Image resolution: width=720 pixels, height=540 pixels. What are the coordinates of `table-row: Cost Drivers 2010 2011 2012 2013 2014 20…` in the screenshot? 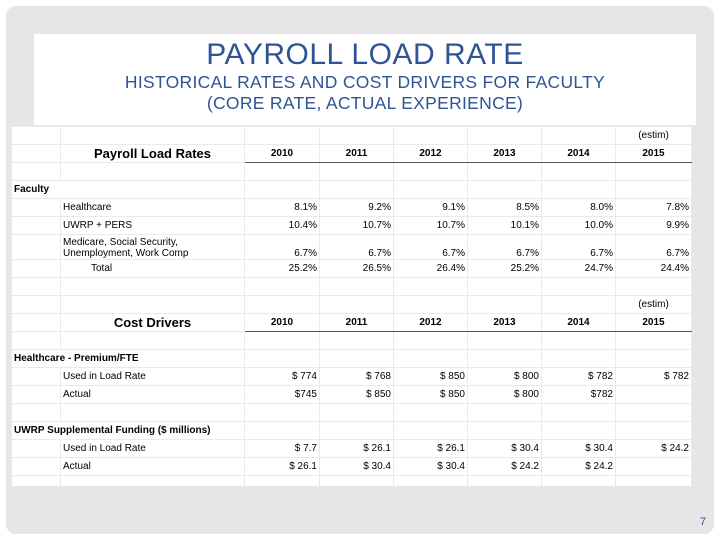 It's located at (351, 322).